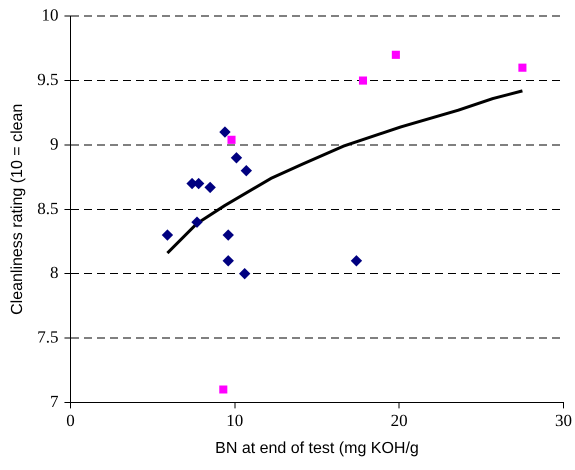 This screenshot has height=470, width=575. What do you see at coordinates (54, 272) in the screenshot?
I see `y-tick-label: 8` at bounding box center [54, 272].